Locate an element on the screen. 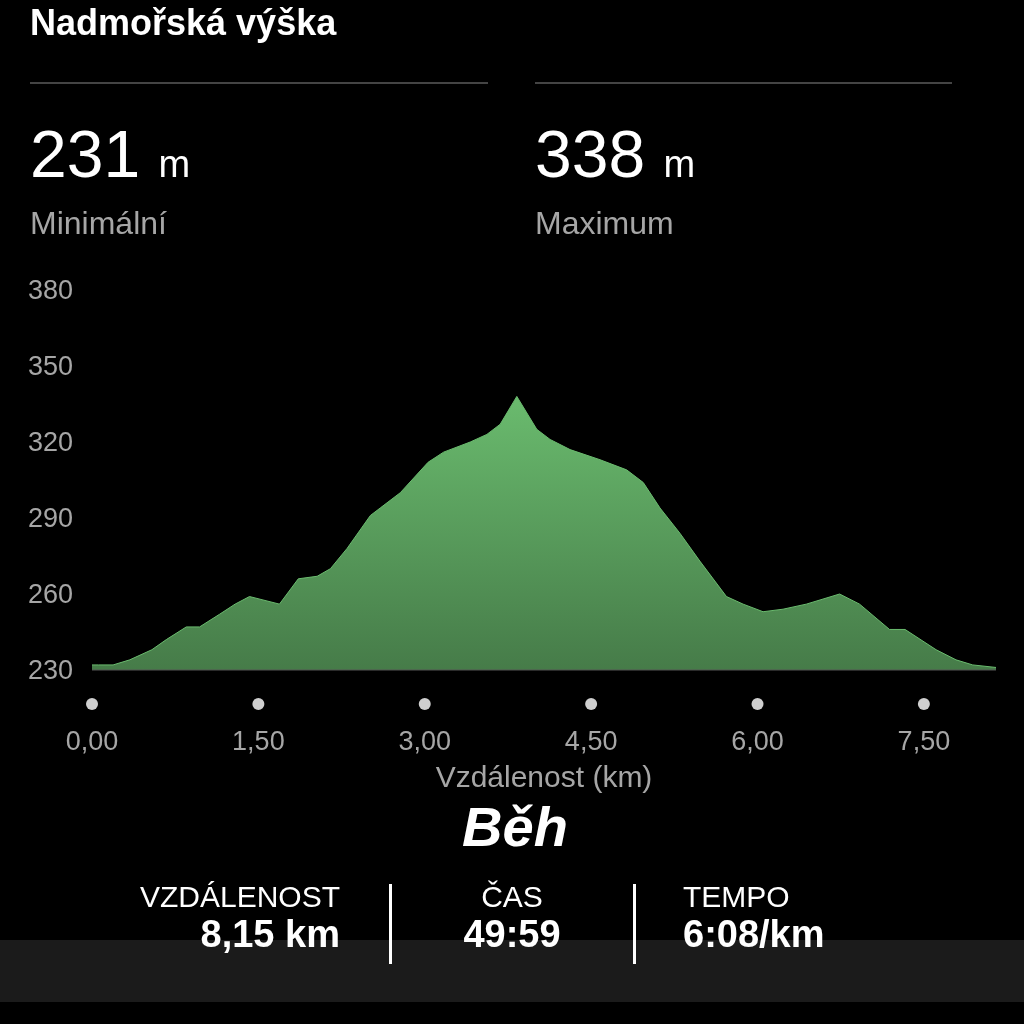 The height and width of the screenshot is (1024, 1024). text: VZDÁLENOST is located at coordinates (239, 896).